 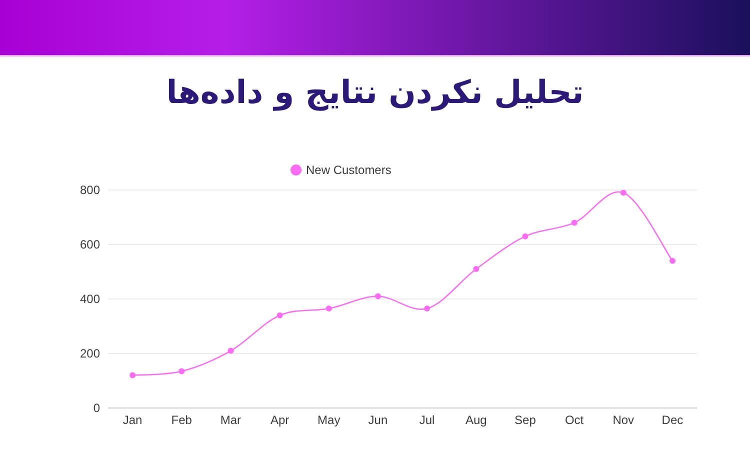 What do you see at coordinates (90, 299) in the screenshot?
I see `y-tick-label: 400` at bounding box center [90, 299].